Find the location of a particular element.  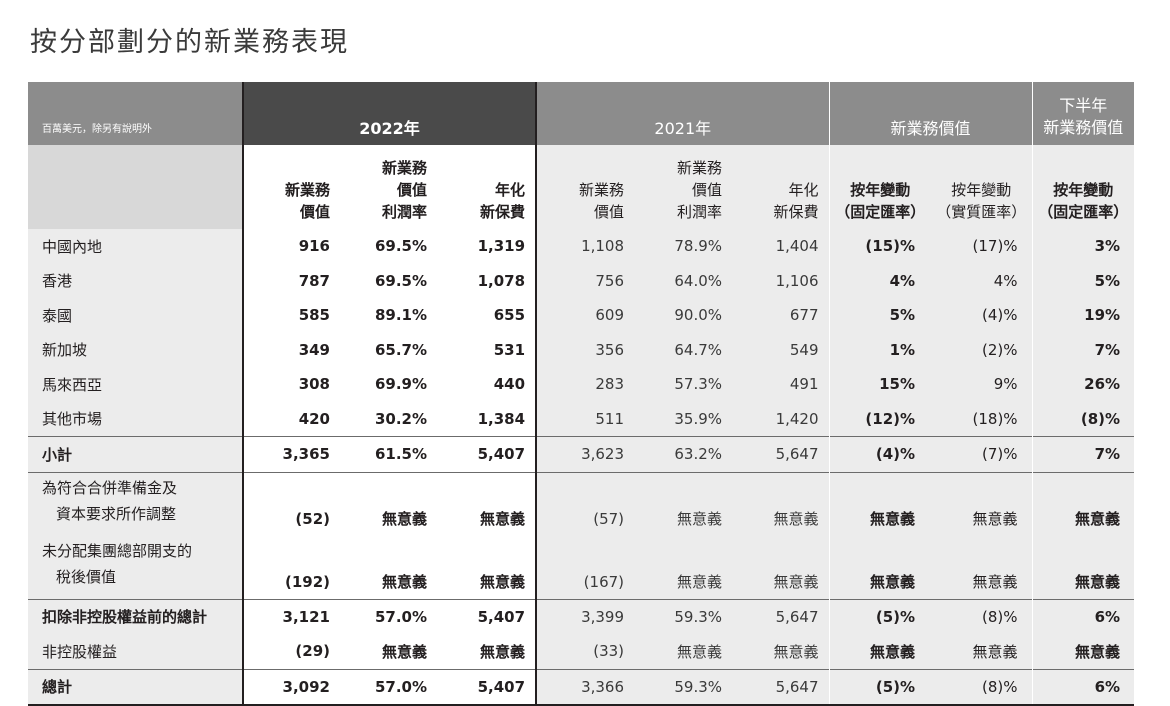

cell-nbv-2021: 3,366 is located at coordinates (585, 687).